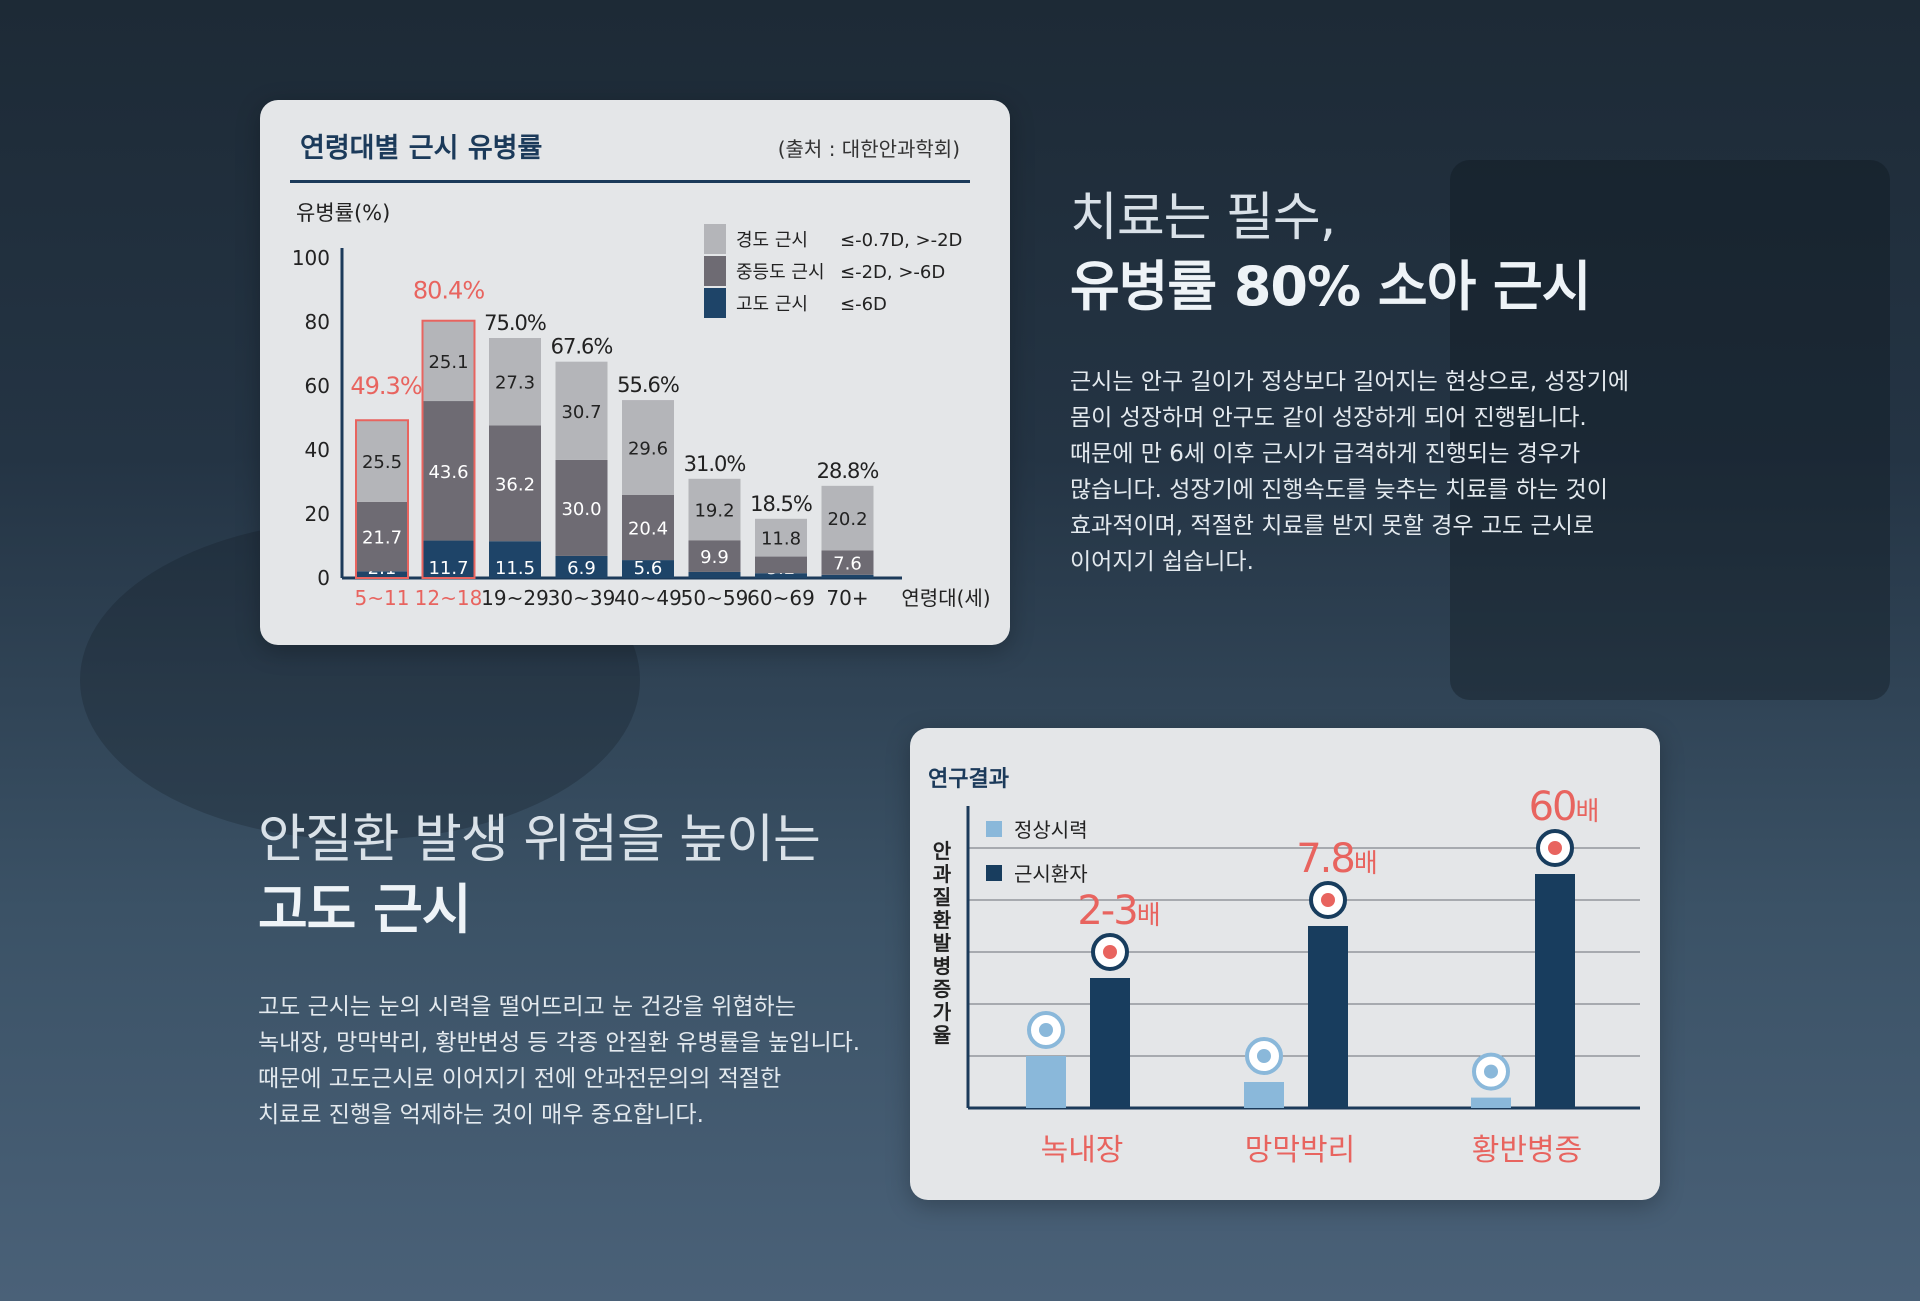  What do you see at coordinates (968, 779) in the screenshot?
I see `chart-title: 연구결과` at bounding box center [968, 779].